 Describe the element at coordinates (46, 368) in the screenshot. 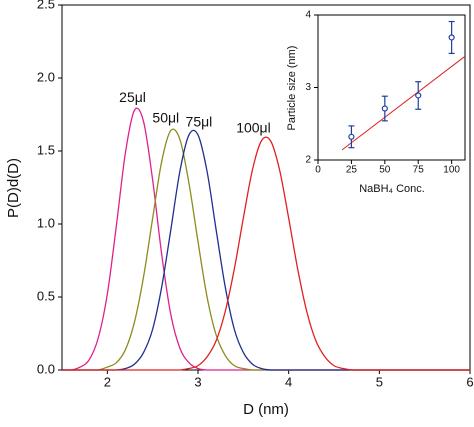

I see `y-tick-label: 0.0` at that location.